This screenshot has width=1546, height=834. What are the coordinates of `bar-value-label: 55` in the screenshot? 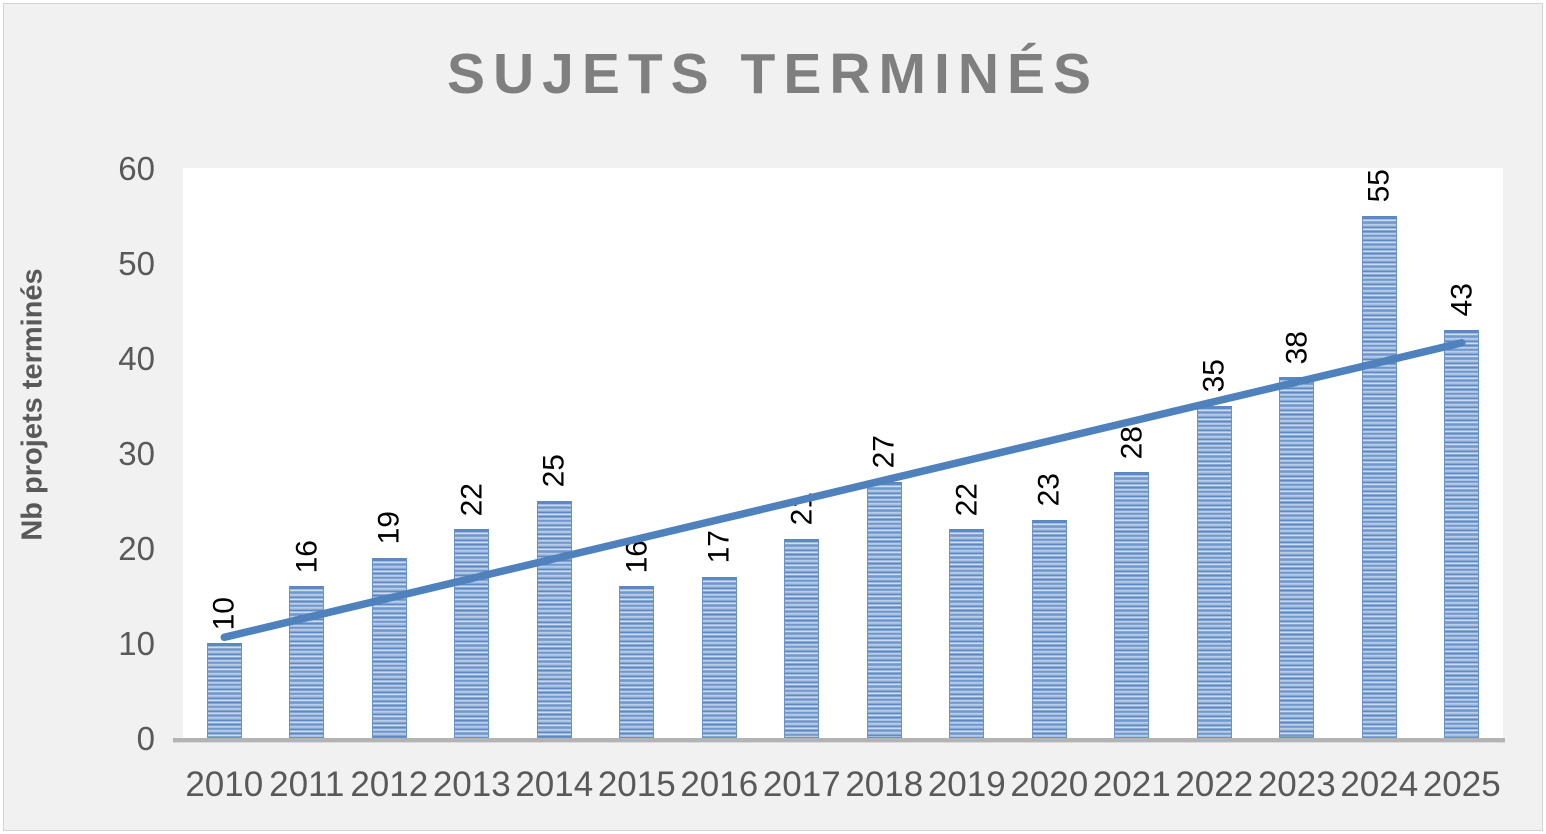 It's located at (1379, 186).